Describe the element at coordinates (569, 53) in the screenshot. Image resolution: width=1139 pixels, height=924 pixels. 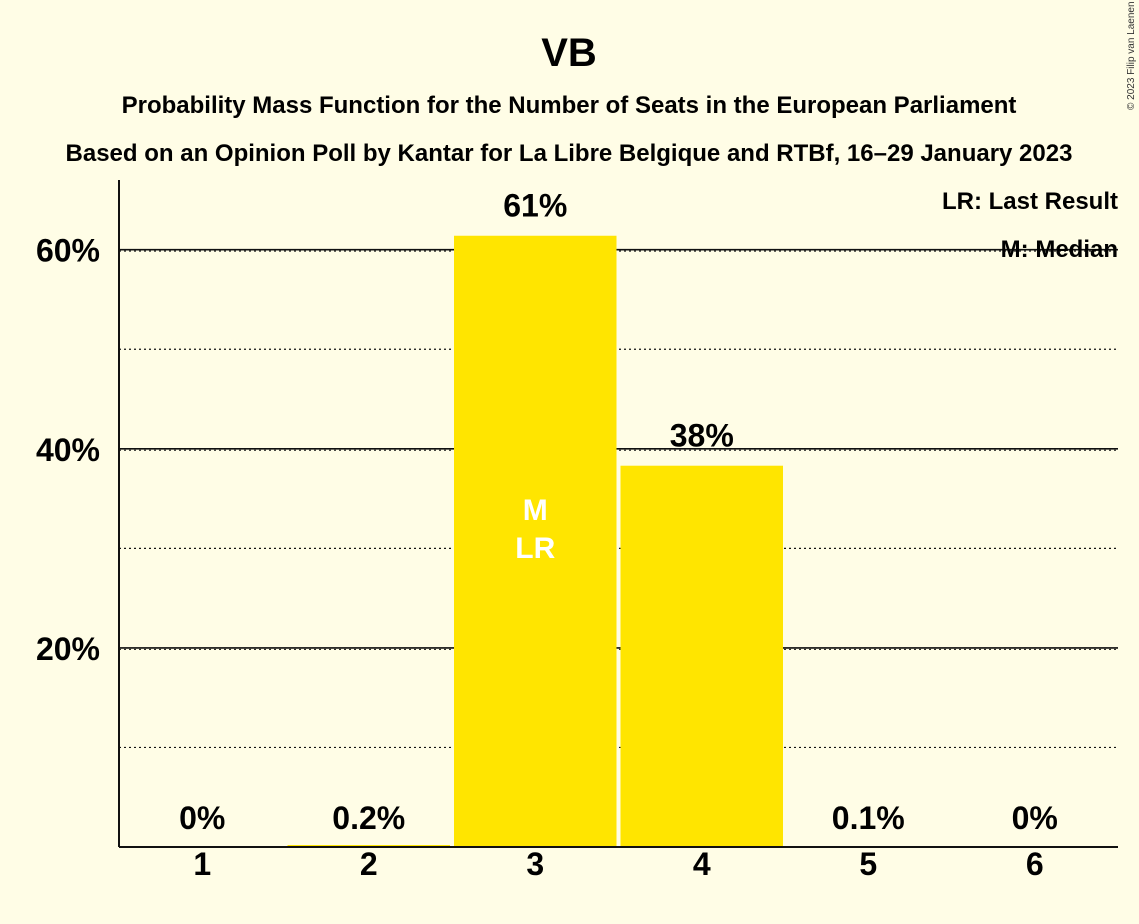
I see `chart-title: VB` at that location.